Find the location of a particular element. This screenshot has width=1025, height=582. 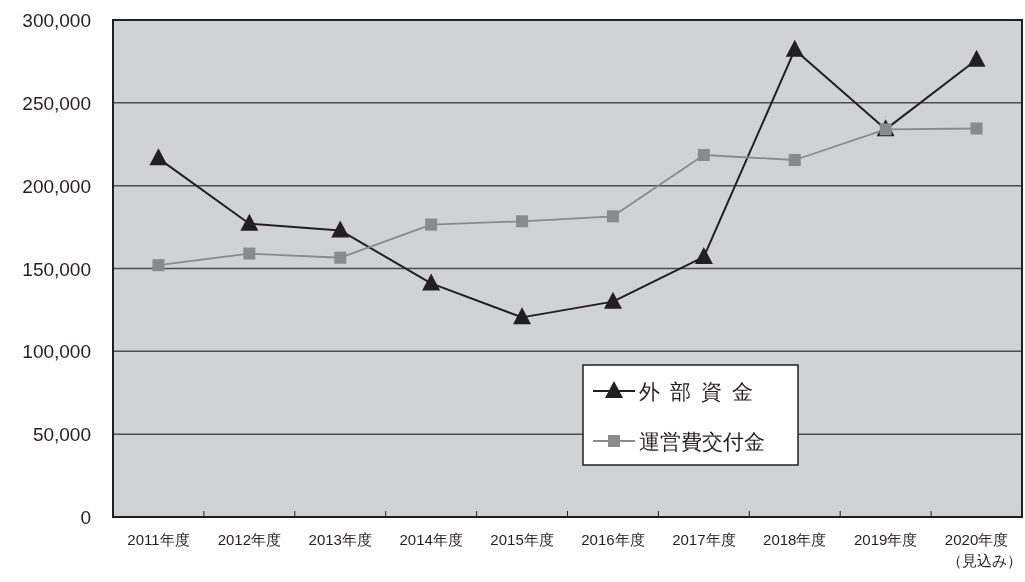

y-tick-label: 300,000 is located at coordinates (56, 20).